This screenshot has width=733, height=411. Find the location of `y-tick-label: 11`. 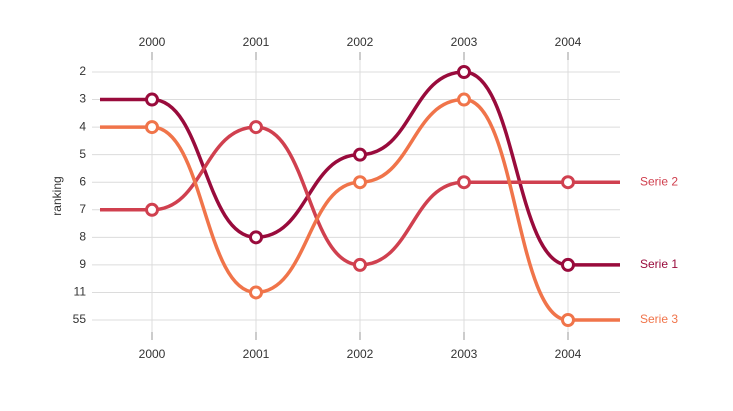

y-tick-label: 11 is located at coordinates (80, 292).